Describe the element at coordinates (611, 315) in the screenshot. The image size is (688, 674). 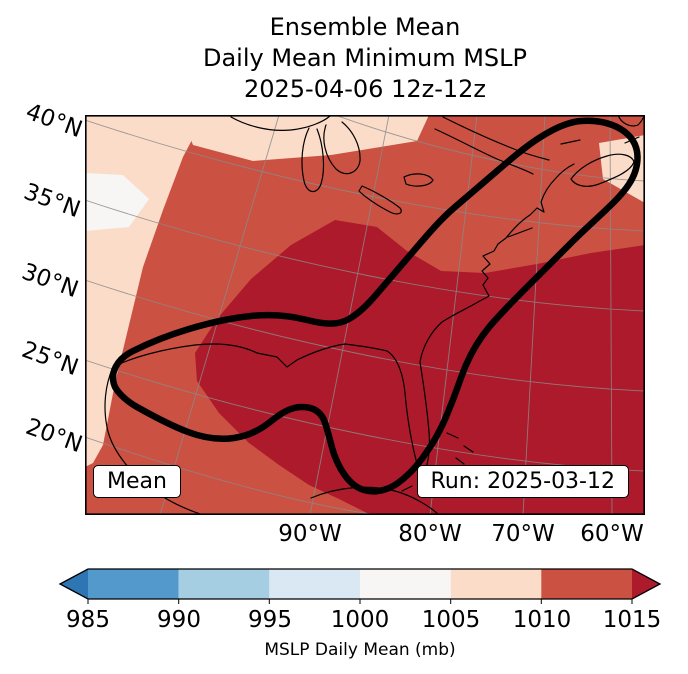
I see `gridline-60w` at that location.